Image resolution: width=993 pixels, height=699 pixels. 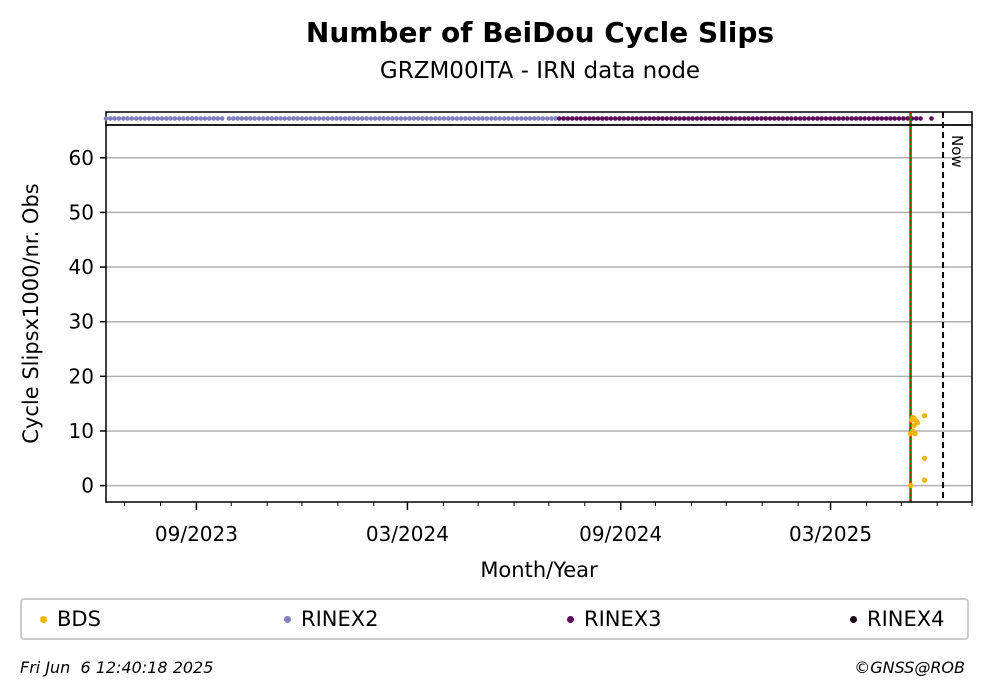 I want to click on legend-label: RINEX2, so click(x=340, y=619).